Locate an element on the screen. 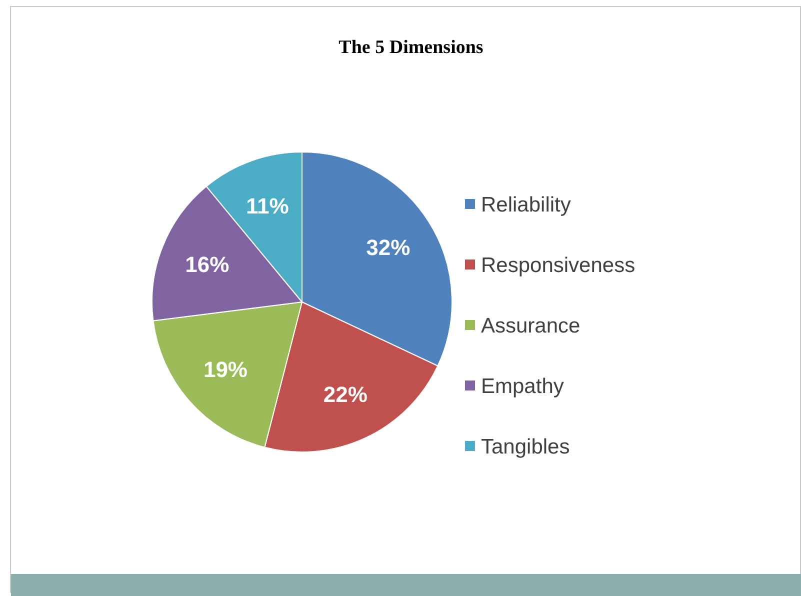  data-label: 22% is located at coordinates (345, 394).